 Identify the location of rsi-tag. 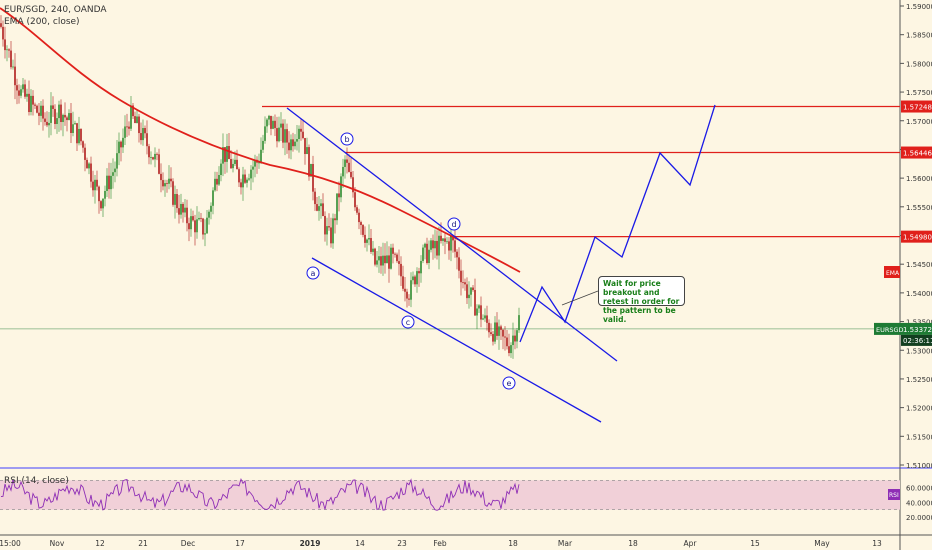
(894, 494).